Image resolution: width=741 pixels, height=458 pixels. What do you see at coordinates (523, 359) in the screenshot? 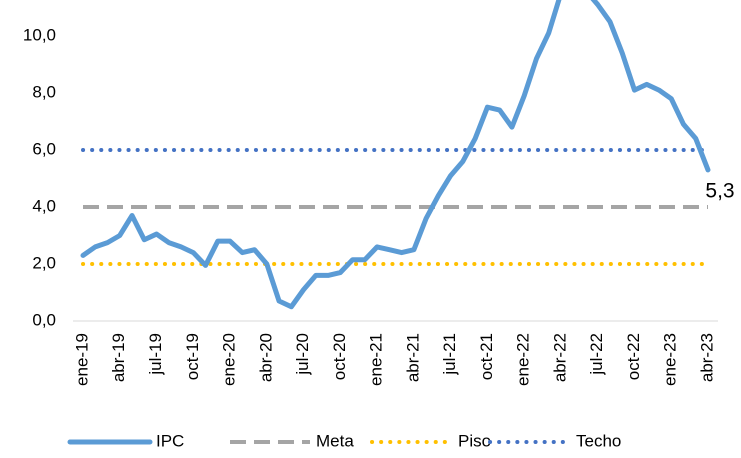
I see `x-tick-label: ene-22` at bounding box center [523, 359].